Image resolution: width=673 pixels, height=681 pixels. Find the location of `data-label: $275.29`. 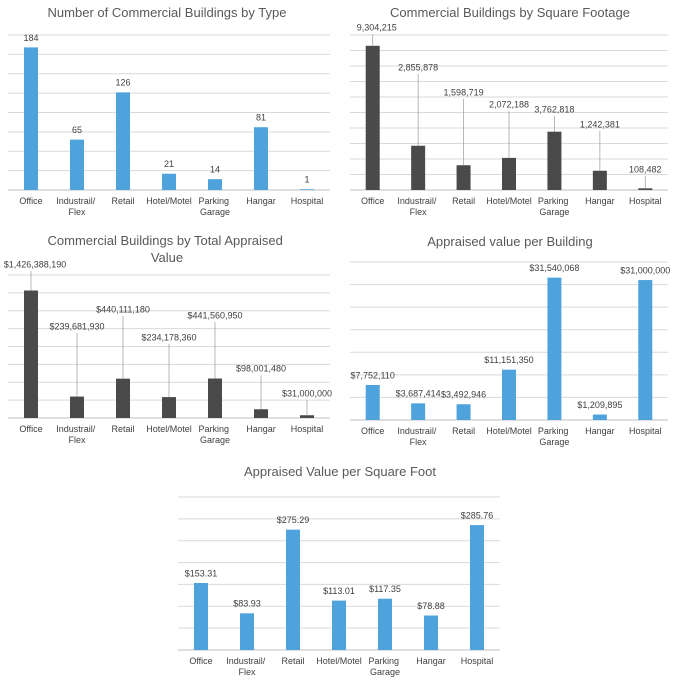

data-label: $275.29 is located at coordinates (293, 520).